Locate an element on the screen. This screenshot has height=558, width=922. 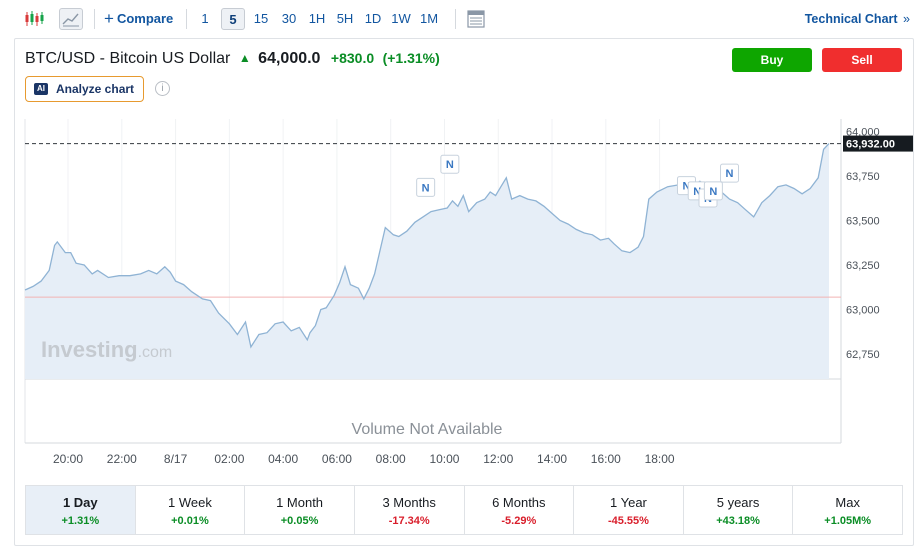
analyze-chart-label: Analyze chart is located at coordinates (95, 89).